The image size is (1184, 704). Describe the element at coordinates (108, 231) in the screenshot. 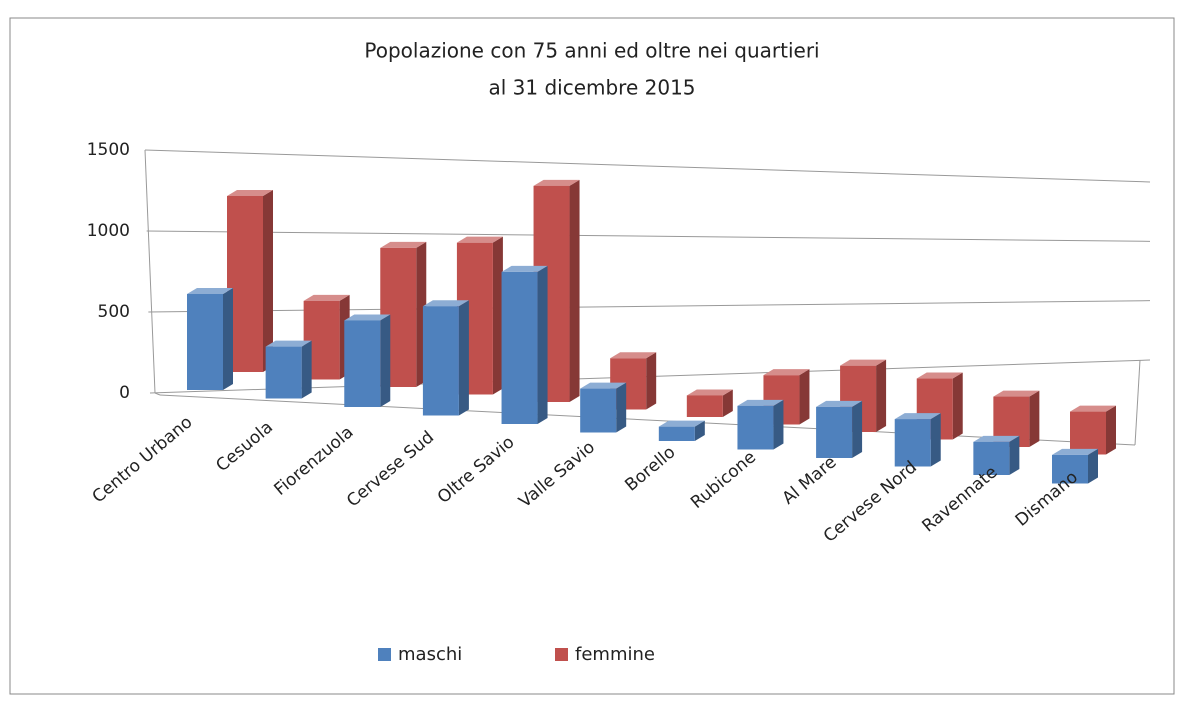

I see `y-tick-label: 1000` at that location.